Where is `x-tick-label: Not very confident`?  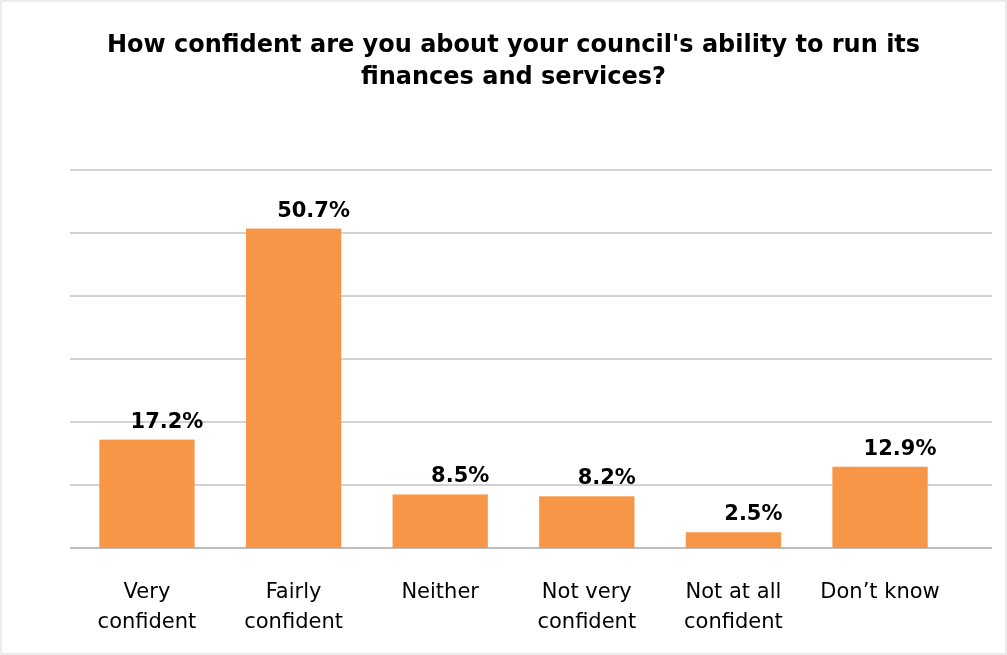 x-tick-label: Not very confident is located at coordinates (587, 606).